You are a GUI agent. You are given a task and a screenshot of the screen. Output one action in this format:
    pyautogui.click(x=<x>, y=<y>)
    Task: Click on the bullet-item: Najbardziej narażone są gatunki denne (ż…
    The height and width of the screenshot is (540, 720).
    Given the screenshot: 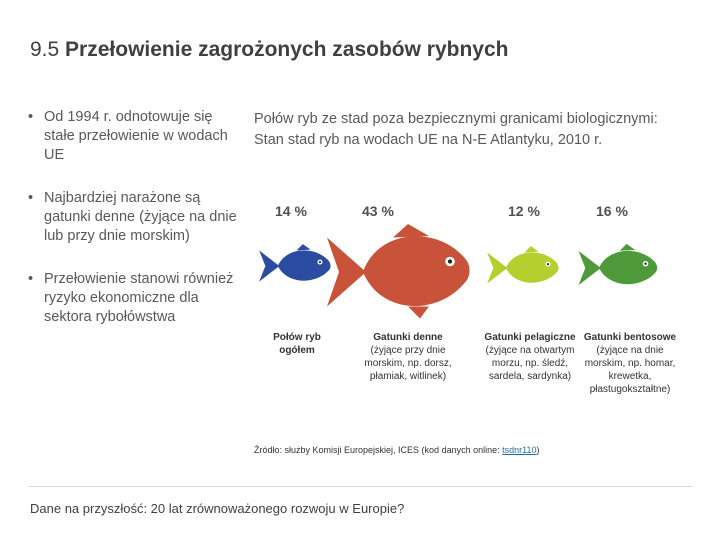 What is the action you would take?
    pyautogui.click(x=134, y=217)
    